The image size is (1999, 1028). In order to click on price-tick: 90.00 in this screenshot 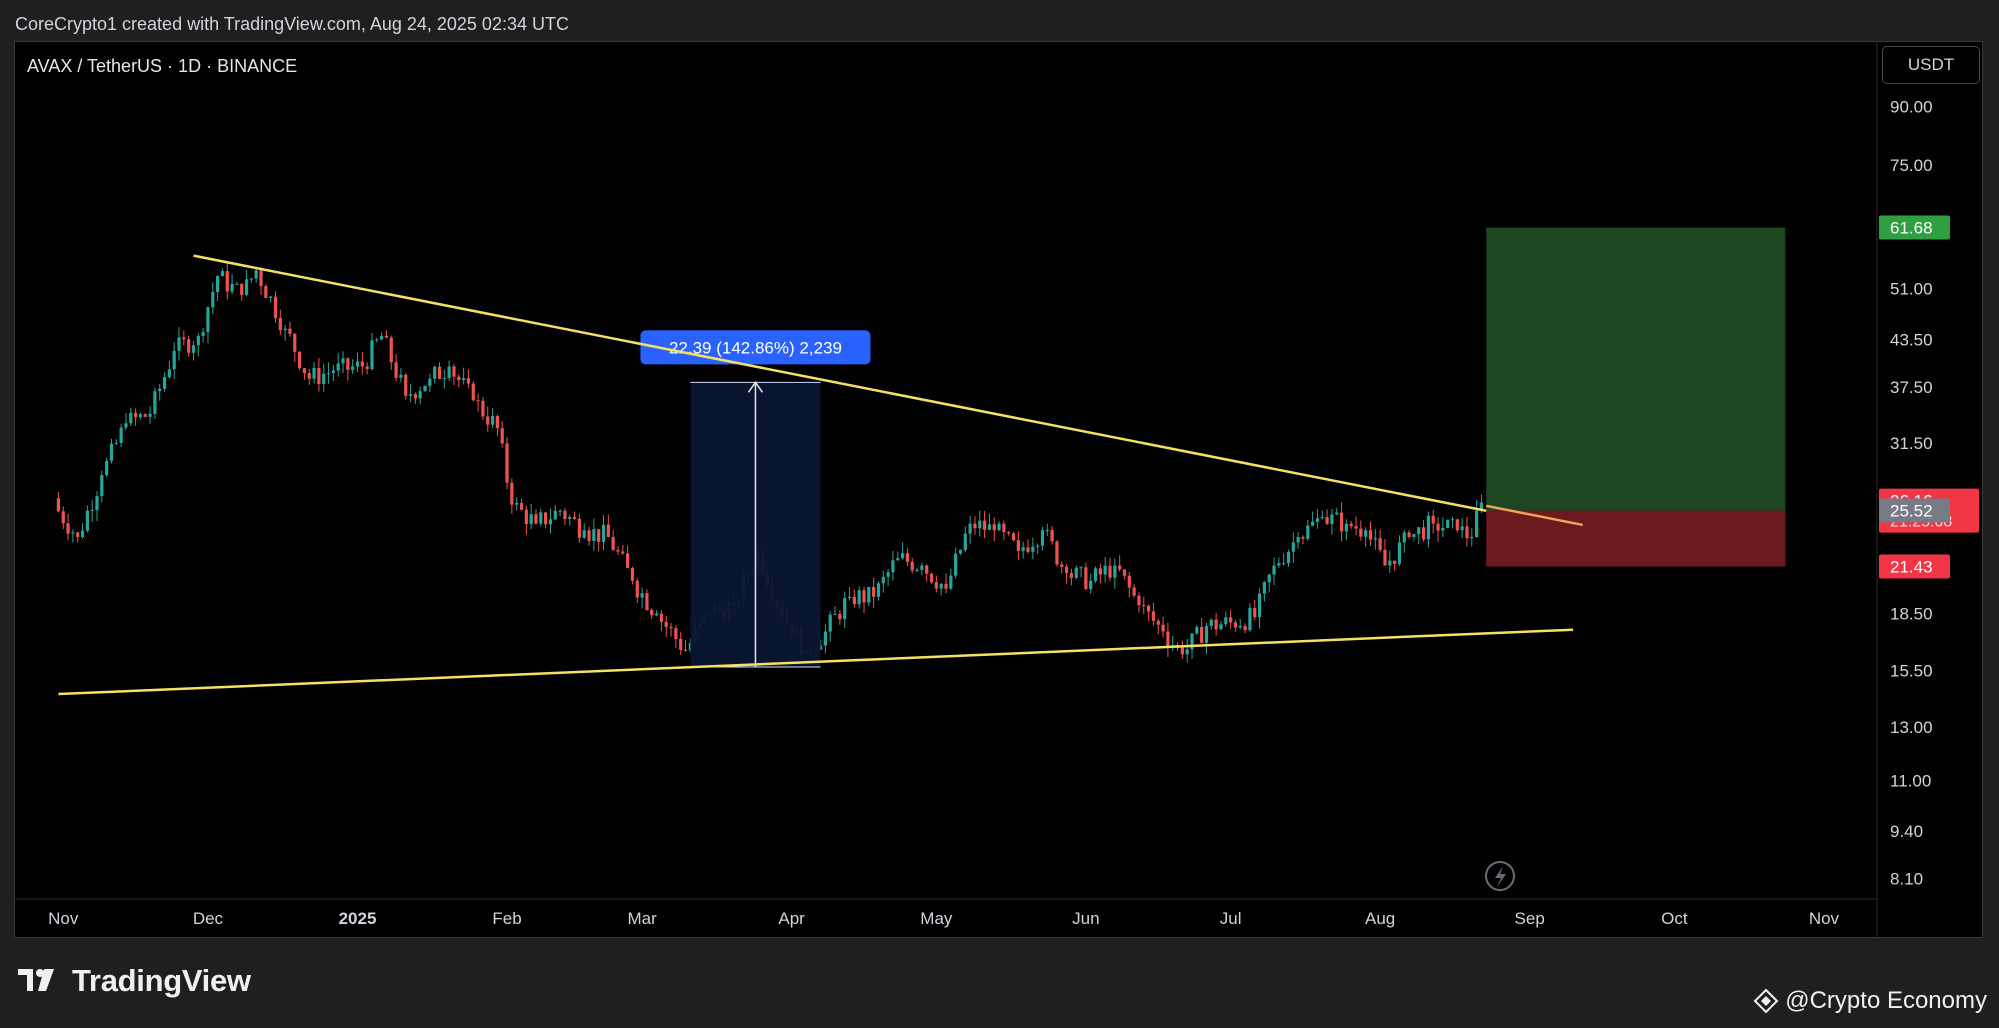, I will do `click(1911, 106)`.